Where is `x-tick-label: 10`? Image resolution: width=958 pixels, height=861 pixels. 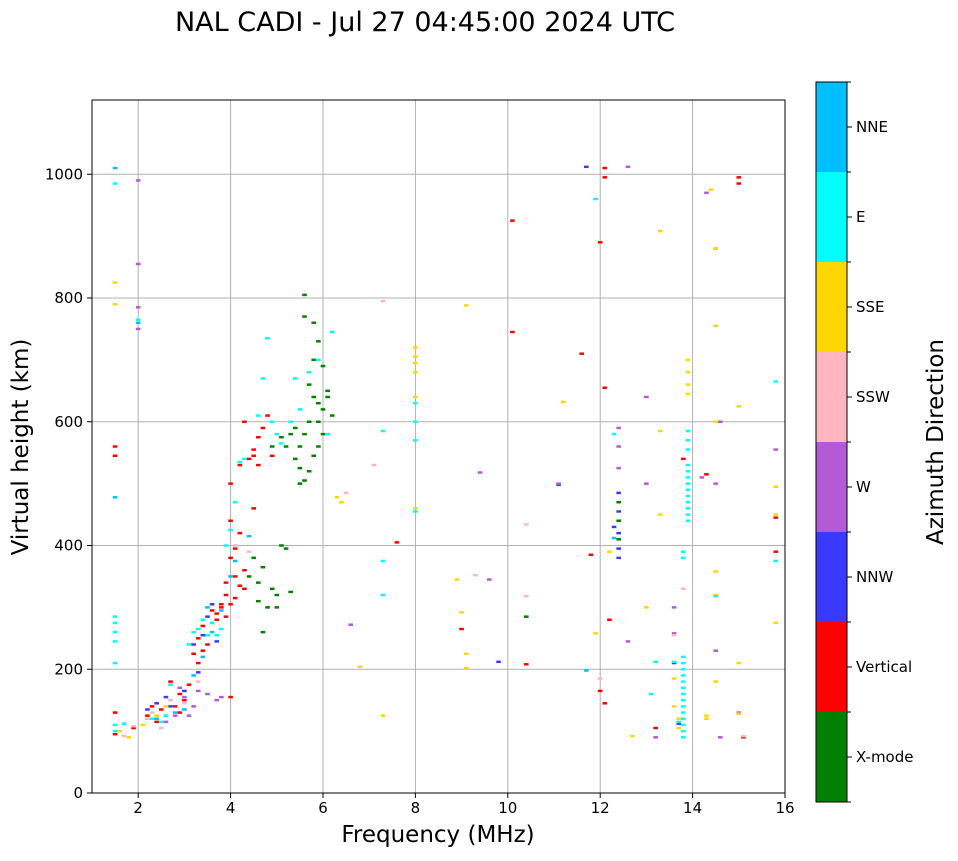 x-tick-label: 10 is located at coordinates (507, 808).